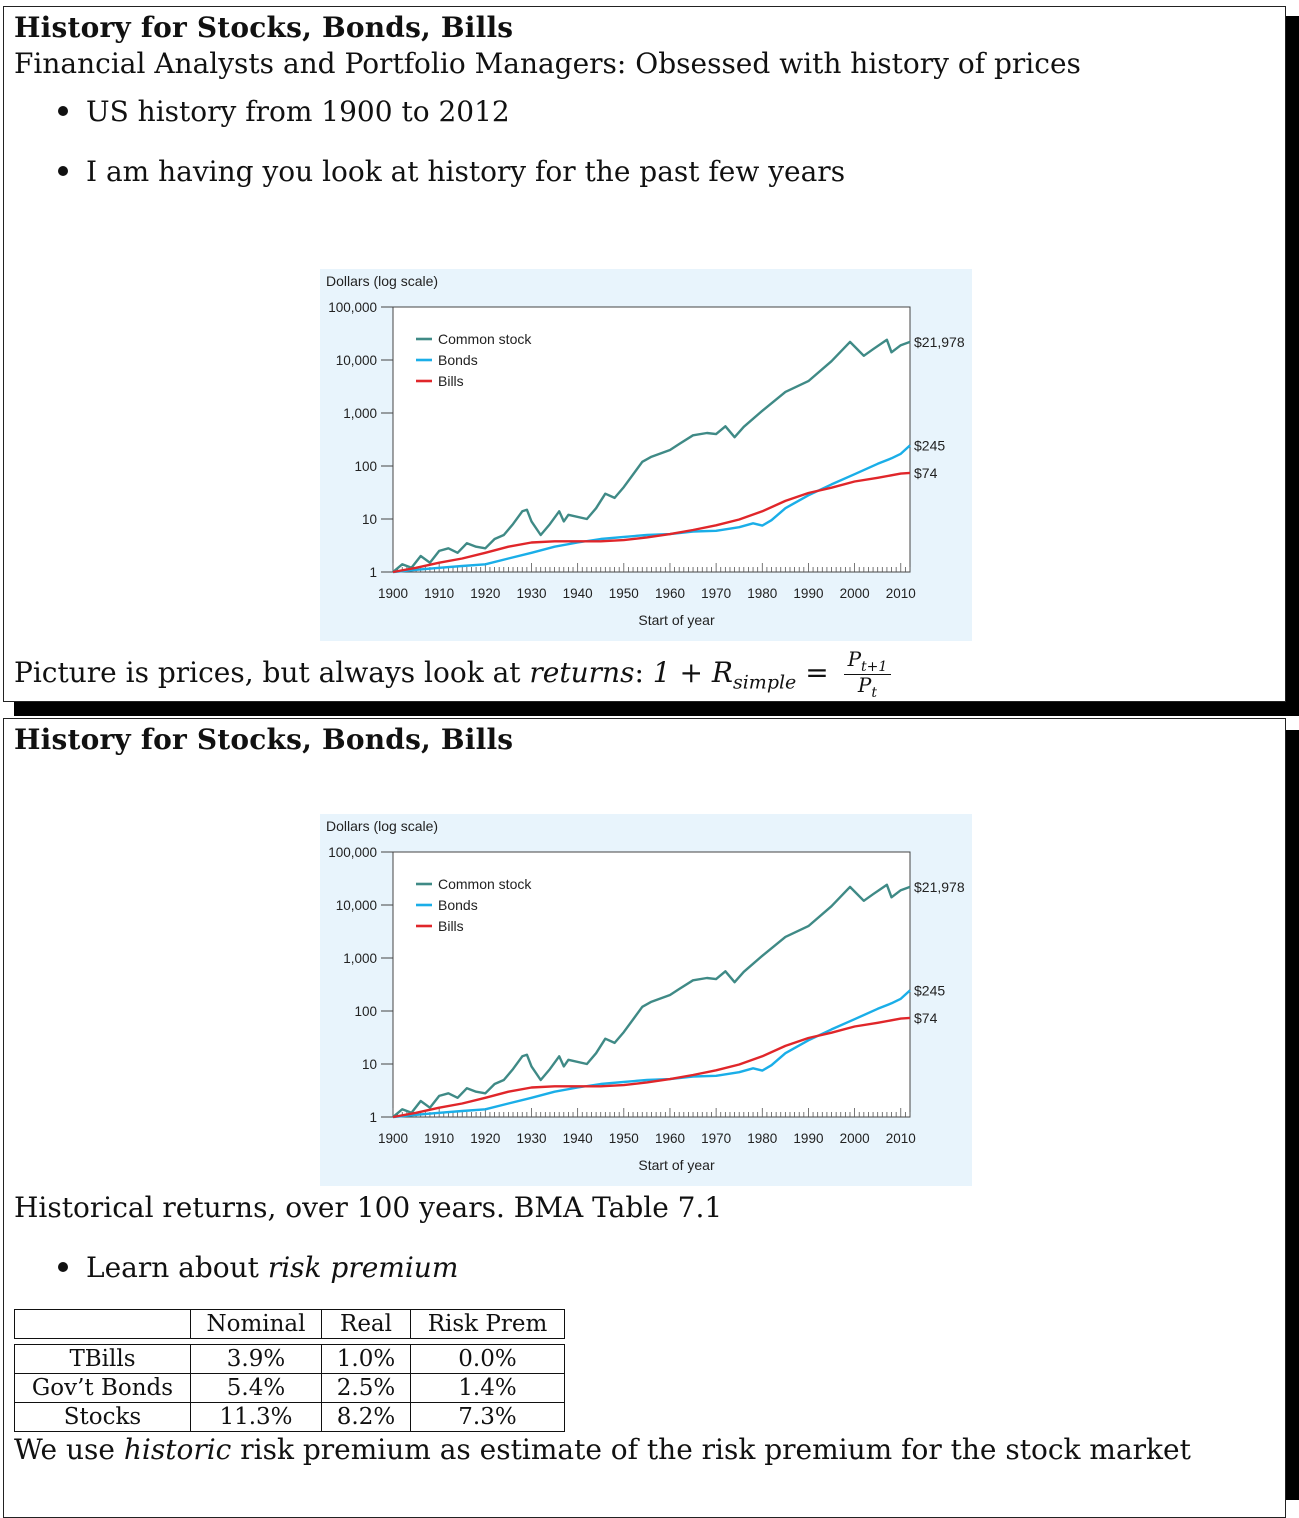 This screenshot has width=1299, height=1518. Describe the element at coordinates (366, 1359) in the screenshot. I see `table-cell: 1.0%` at that location.